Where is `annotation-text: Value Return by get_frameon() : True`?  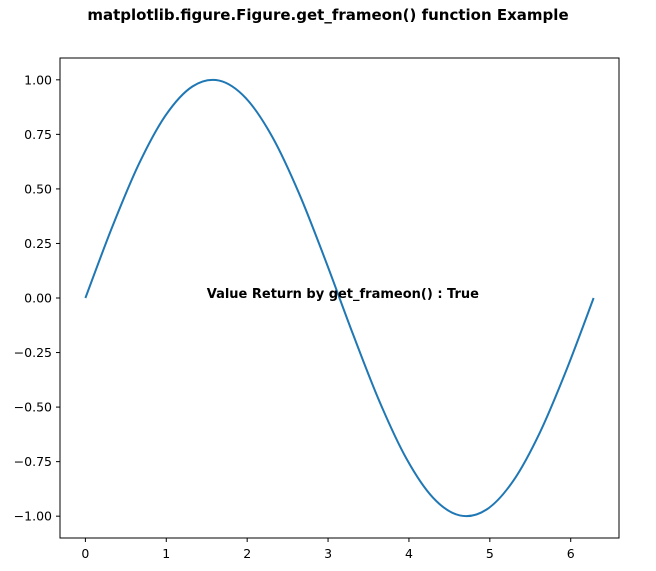 annotation-text: Value Return by get_frameon() : True is located at coordinates (343, 294).